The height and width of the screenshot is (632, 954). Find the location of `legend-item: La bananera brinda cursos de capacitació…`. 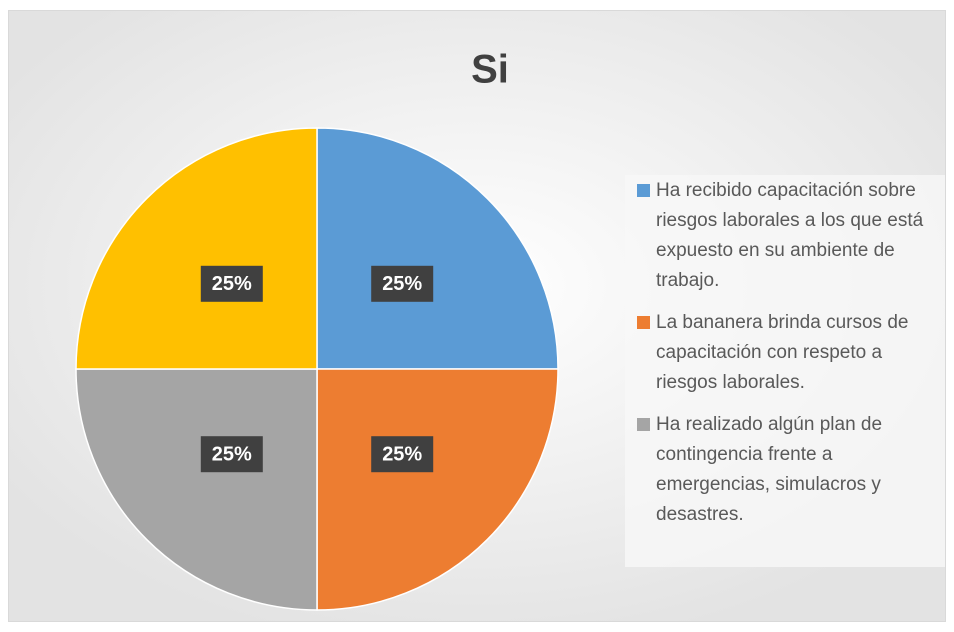

legend-item: La bananera brinda cursos de capacitació… is located at coordinates (788, 353).